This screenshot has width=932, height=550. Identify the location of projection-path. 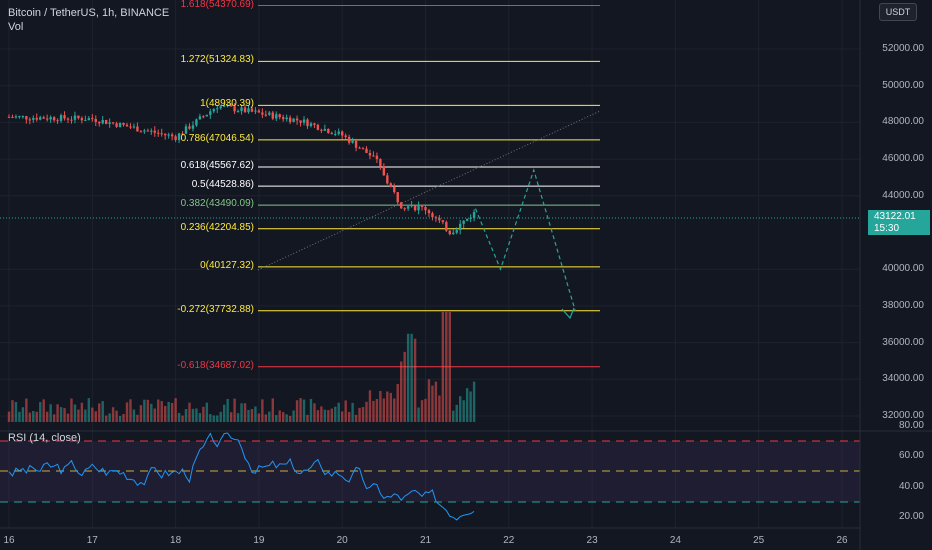
(525, 240).